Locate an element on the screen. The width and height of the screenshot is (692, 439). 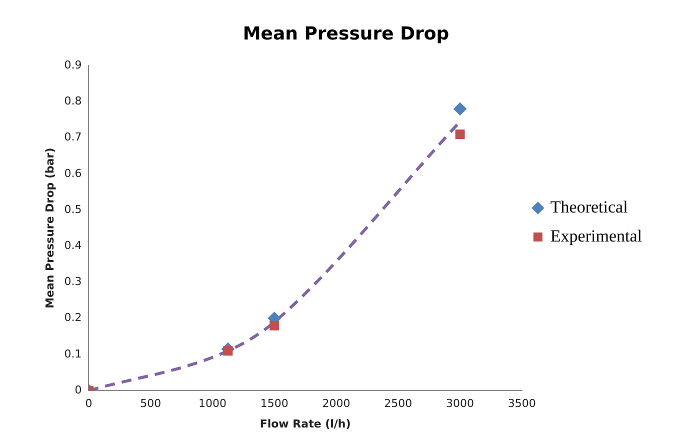
x-axis-title: Flow Rate (l/h) is located at coordinates (305, 423).